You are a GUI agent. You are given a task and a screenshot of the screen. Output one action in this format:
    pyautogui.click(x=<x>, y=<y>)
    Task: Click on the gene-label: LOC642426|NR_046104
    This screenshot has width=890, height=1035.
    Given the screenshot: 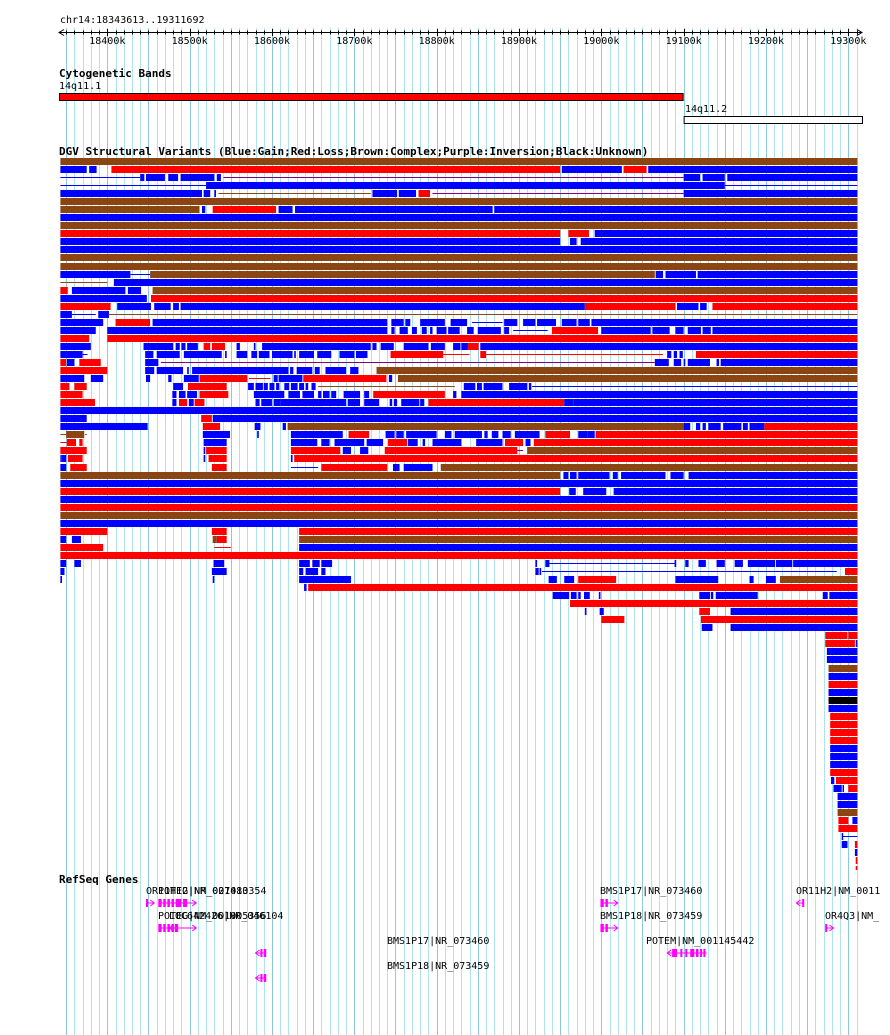 What is the action you would take?
    pyautogui.click(x=226, y=916)
    